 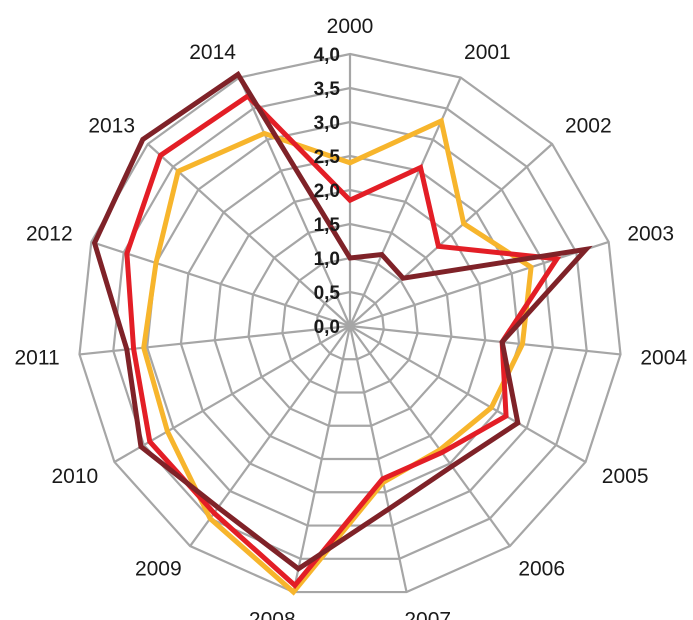 I want to click on category-label: 2010, so click(x=74, y=476).